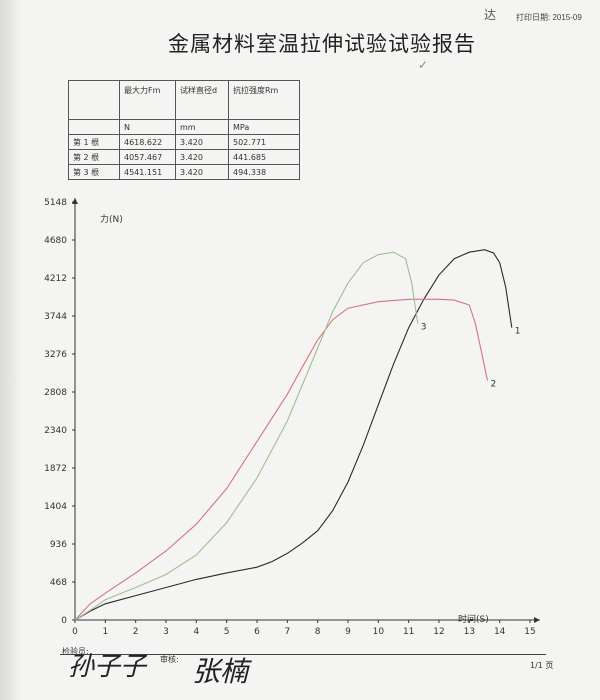 The image size is (600, 700). I want to click on series-end-label: 2, so click(494, 384).